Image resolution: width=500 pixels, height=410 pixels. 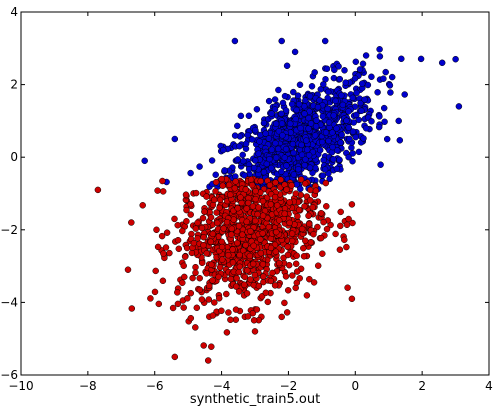 What do you see at coordinates (155, 386) in the screenshot?
I see `x-tick-label: −6` at bounding box center [155, 386].